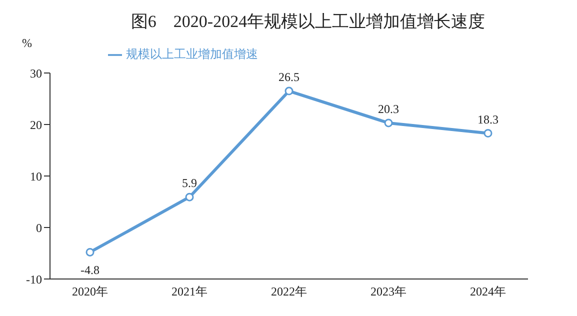  Describe the element at coordinates (90, 291) in the screenshot. I see `x-tick-label: 2020年` at that location.